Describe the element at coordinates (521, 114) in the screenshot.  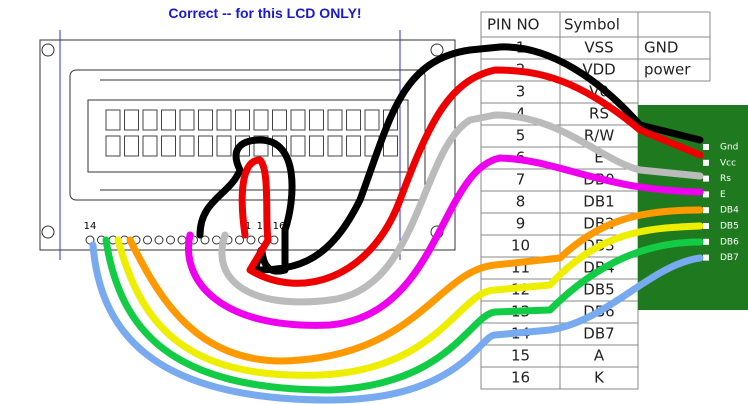
I see `pin-number: 4` at that location.